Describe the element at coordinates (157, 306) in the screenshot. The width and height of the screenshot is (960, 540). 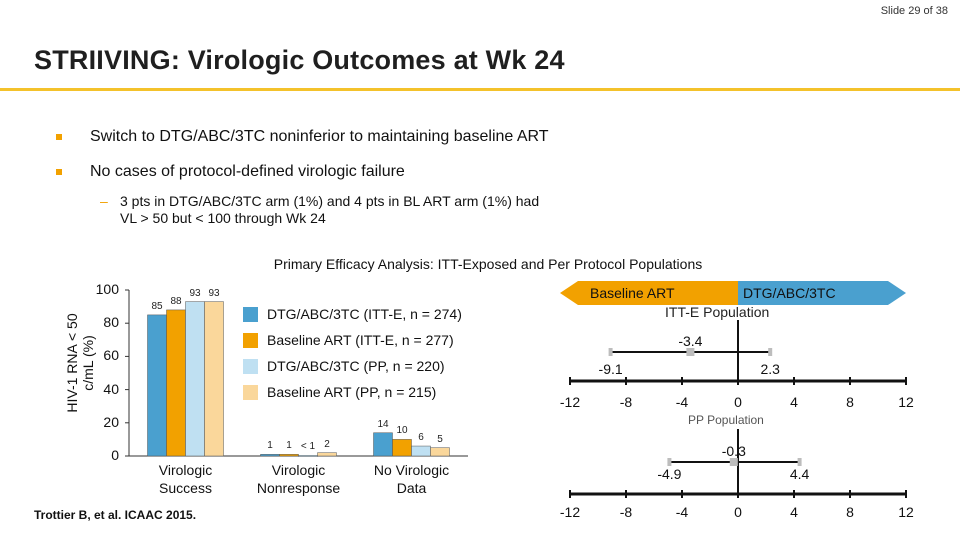
I see `bar-value-label: 85` at that location.